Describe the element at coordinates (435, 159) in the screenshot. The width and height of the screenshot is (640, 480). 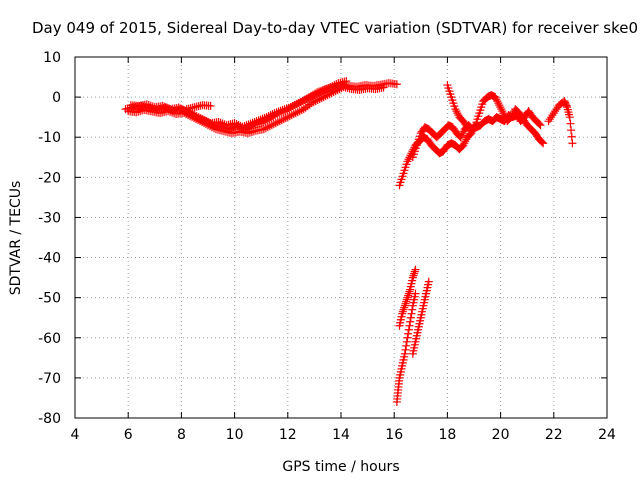
I see `series-ske0-track-e` at that location.